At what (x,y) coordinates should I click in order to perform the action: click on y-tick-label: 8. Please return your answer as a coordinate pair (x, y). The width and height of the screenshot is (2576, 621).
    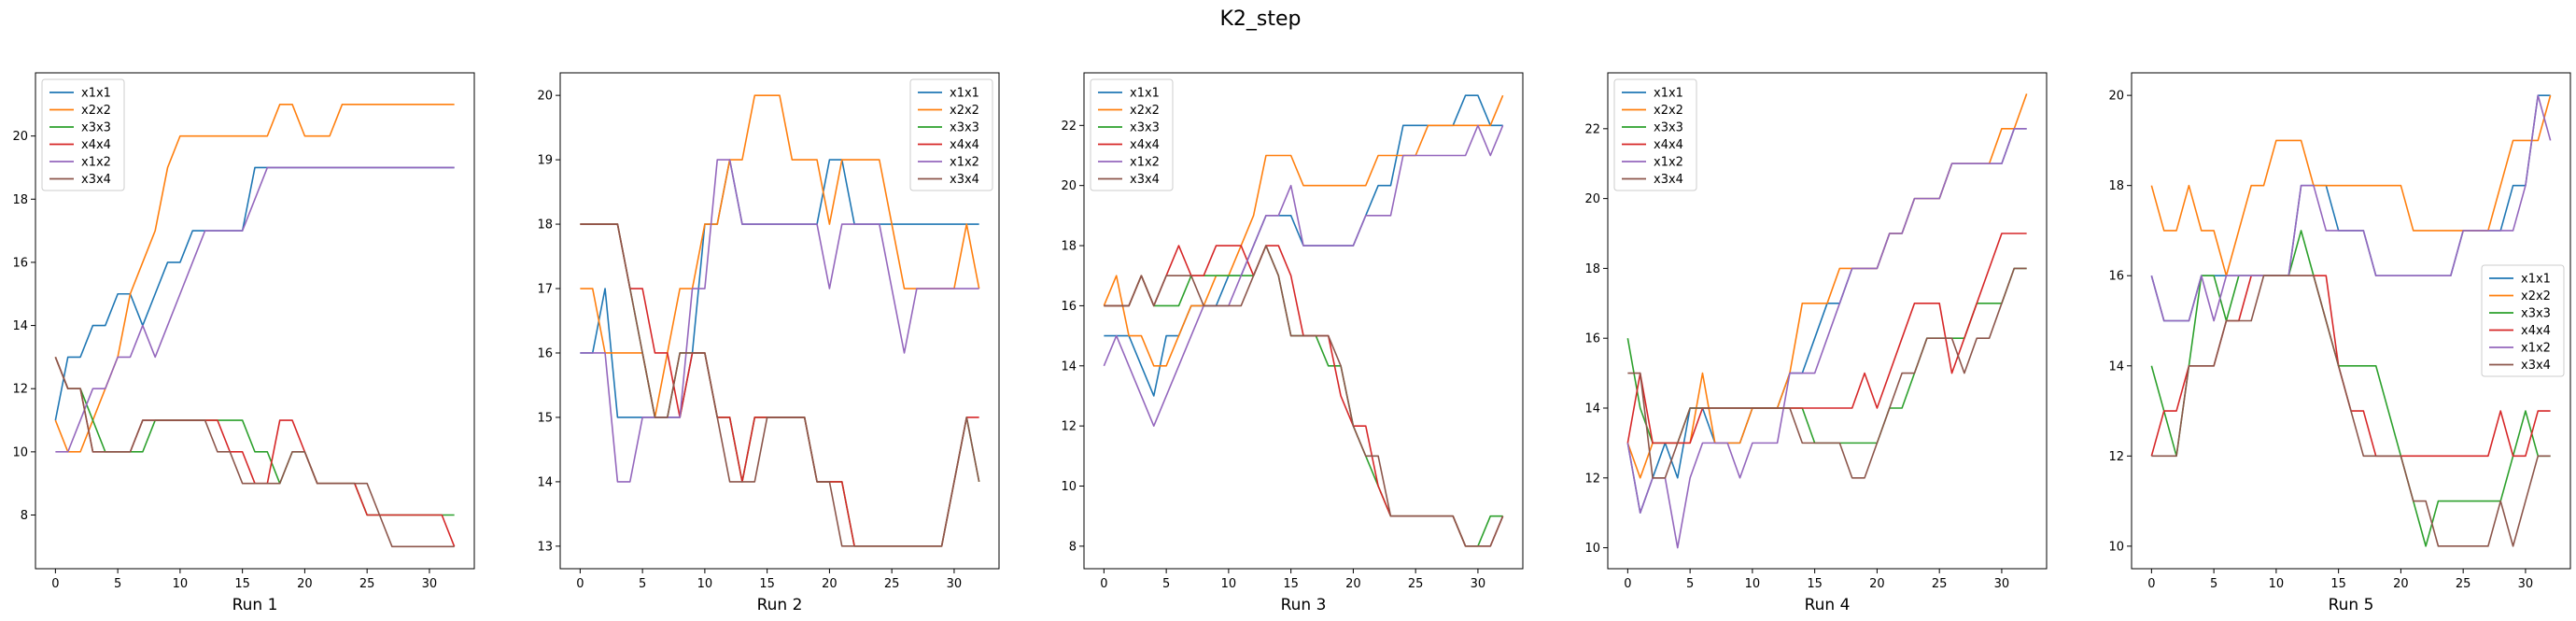
    Looking at the image, I should click on (24, 516).